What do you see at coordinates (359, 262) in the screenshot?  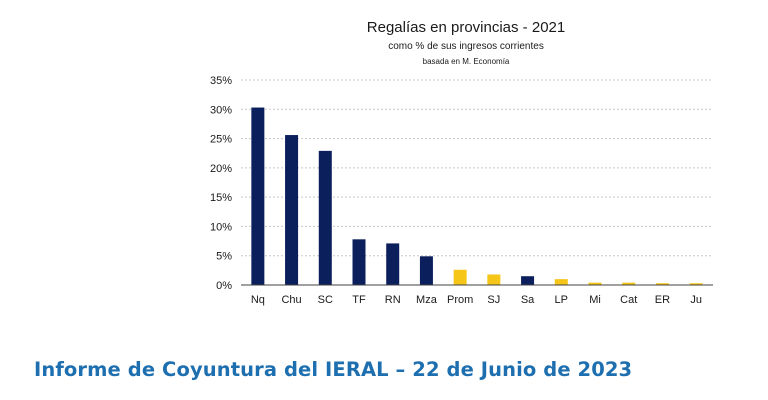 I see `bar-tf` at bounding box center [359, 262].